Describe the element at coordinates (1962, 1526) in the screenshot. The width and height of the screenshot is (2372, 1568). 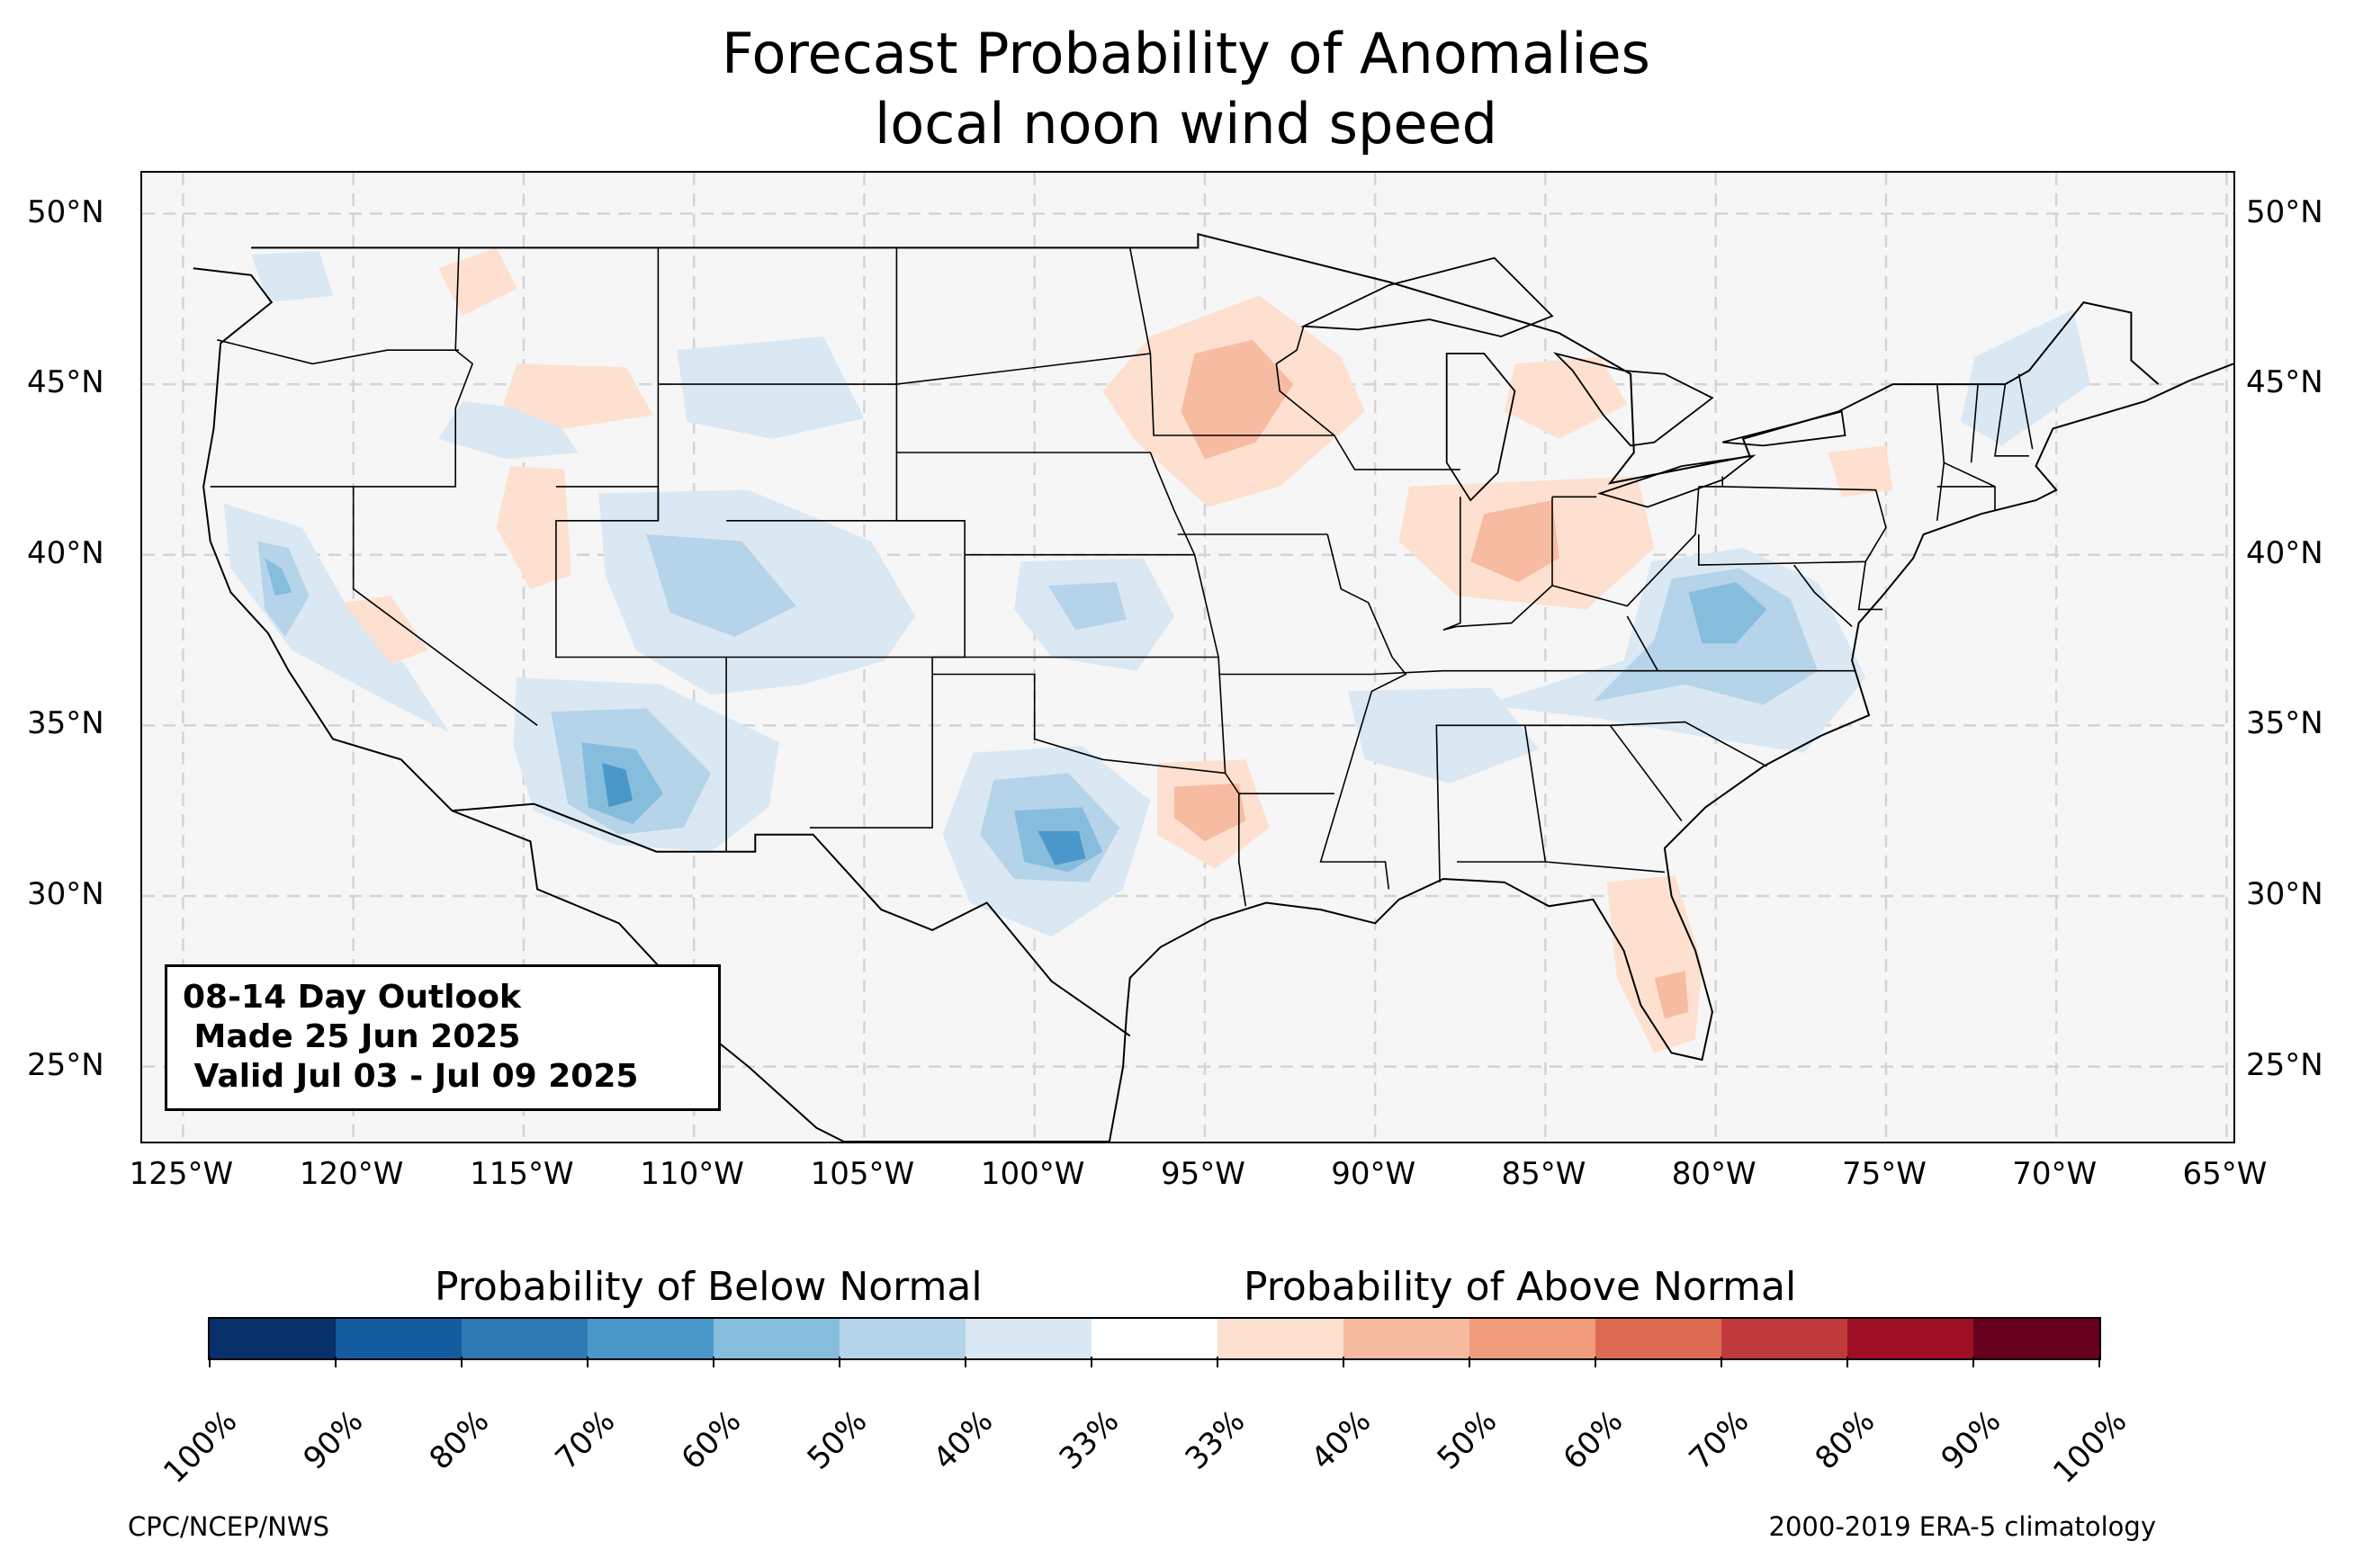
I see `credit-right: 2000-2019 ERA-5 climatology` at that location.